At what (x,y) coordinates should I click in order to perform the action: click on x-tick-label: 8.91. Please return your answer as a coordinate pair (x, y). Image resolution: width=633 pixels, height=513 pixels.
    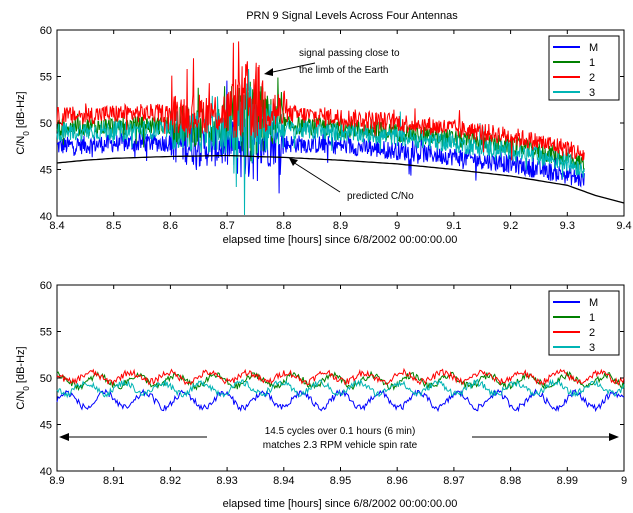
    Looking at the image, I should click on (113, 481).